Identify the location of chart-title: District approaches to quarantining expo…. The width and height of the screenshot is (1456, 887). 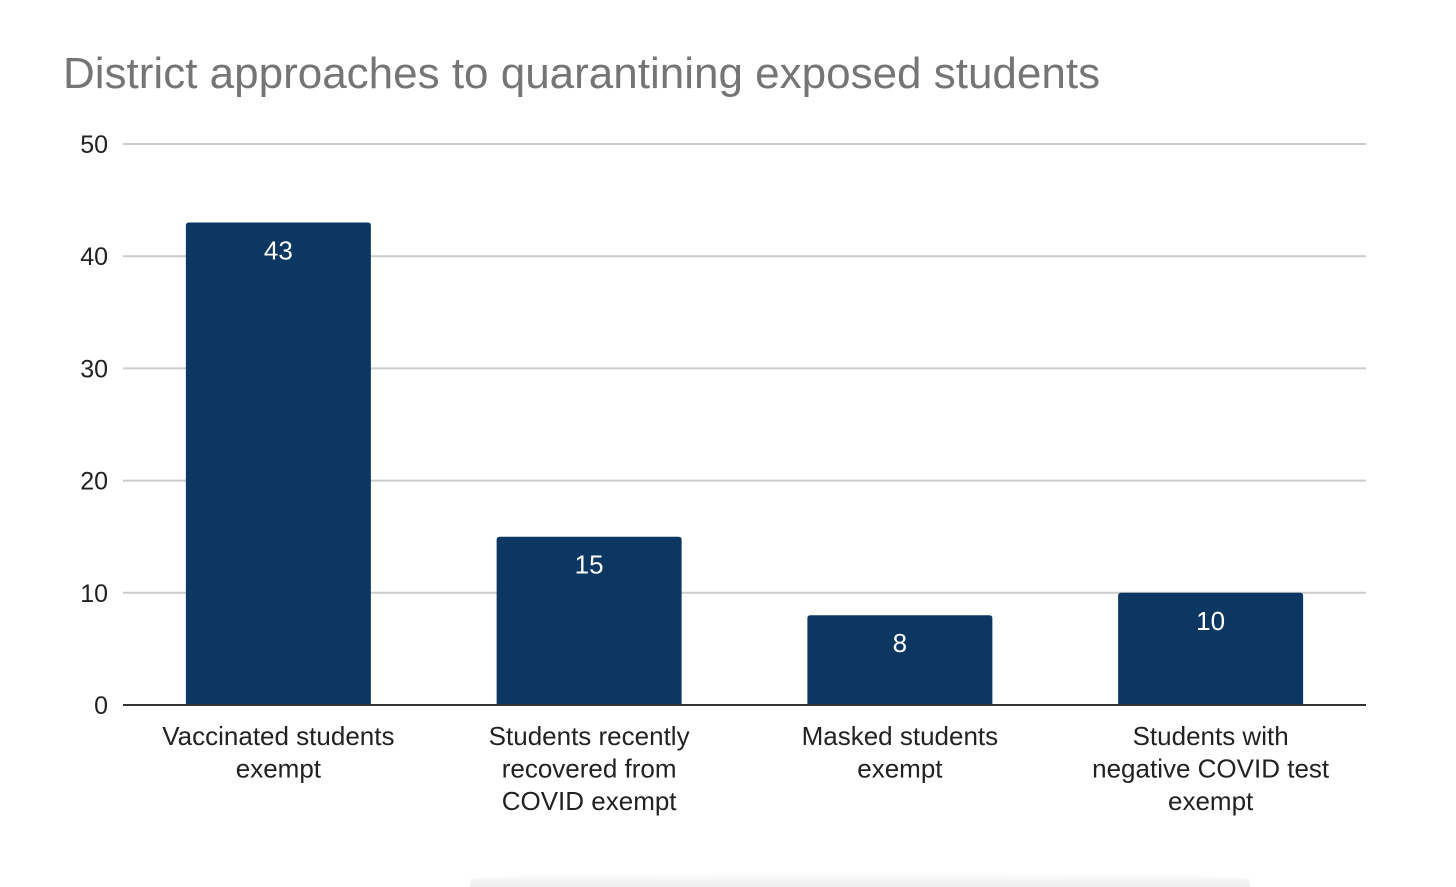
(581, 73).